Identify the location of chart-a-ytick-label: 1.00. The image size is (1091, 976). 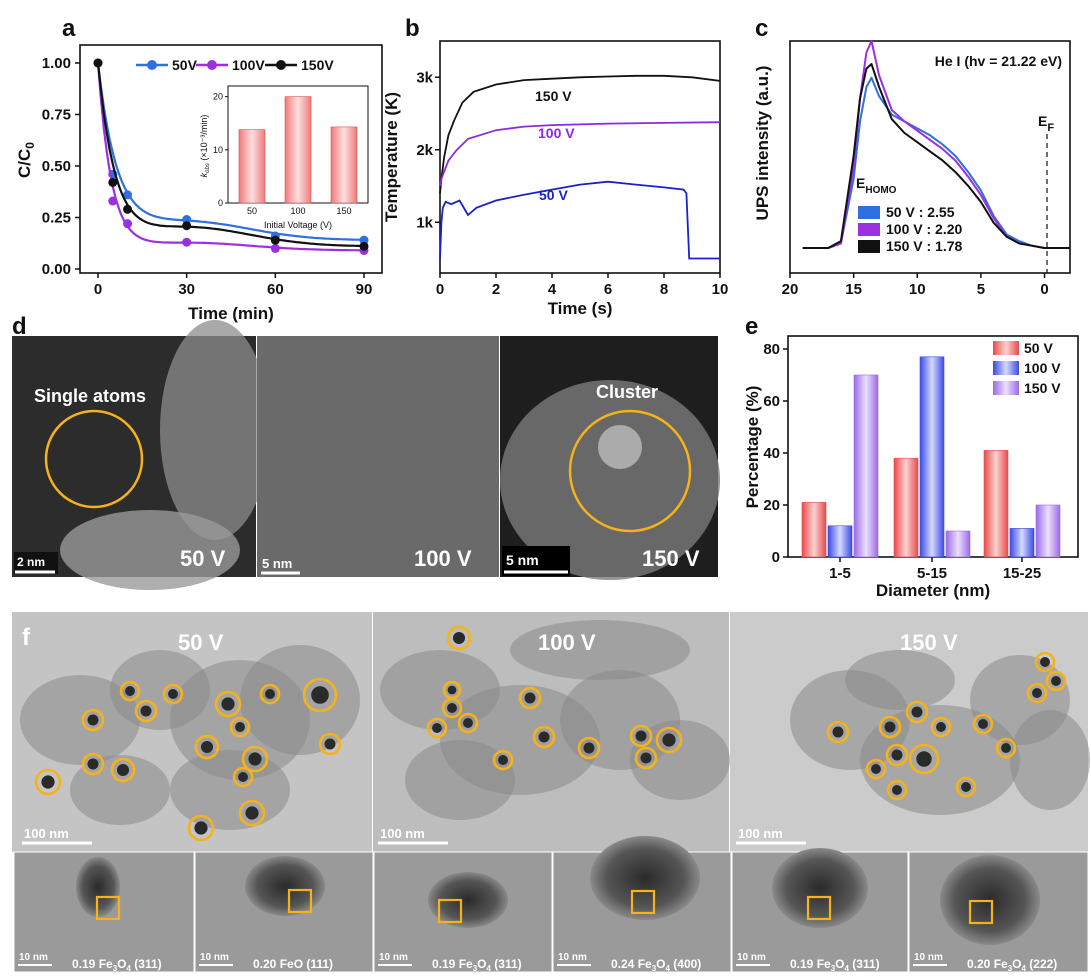
(56, 63).